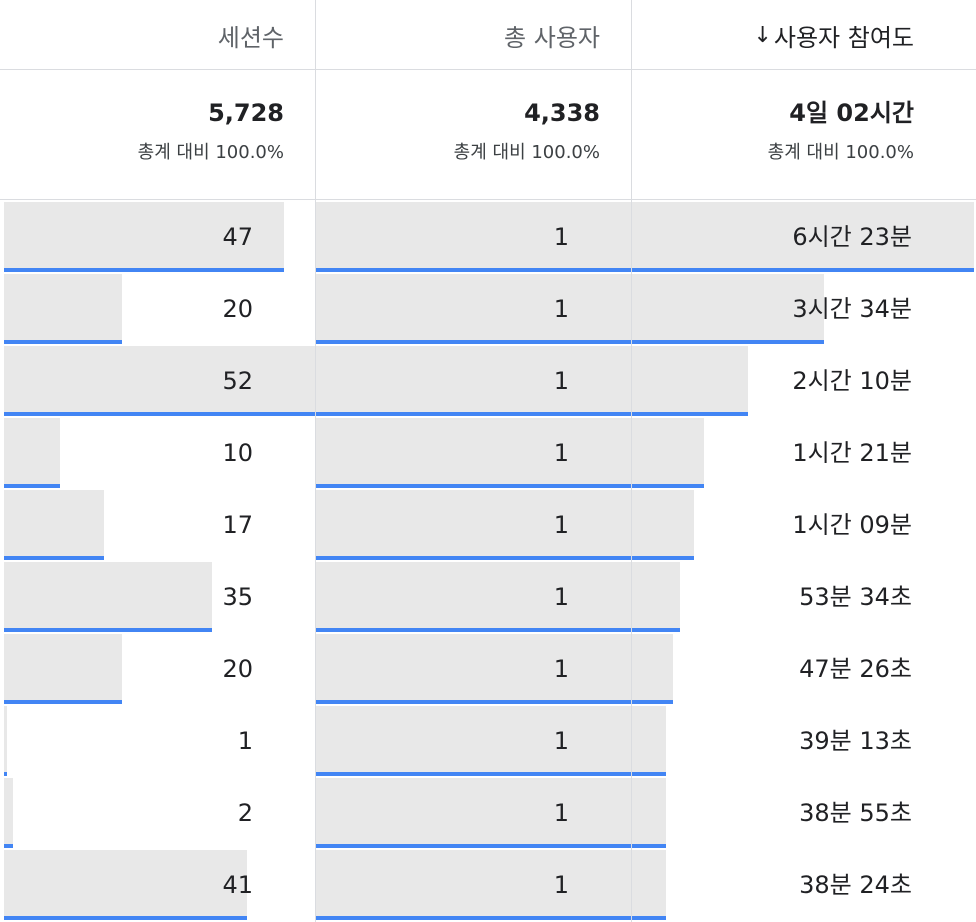 Image resolution: width=976 pixels, height=922 pixels. I want to click on sessions-value: 1, so click(245, 741).